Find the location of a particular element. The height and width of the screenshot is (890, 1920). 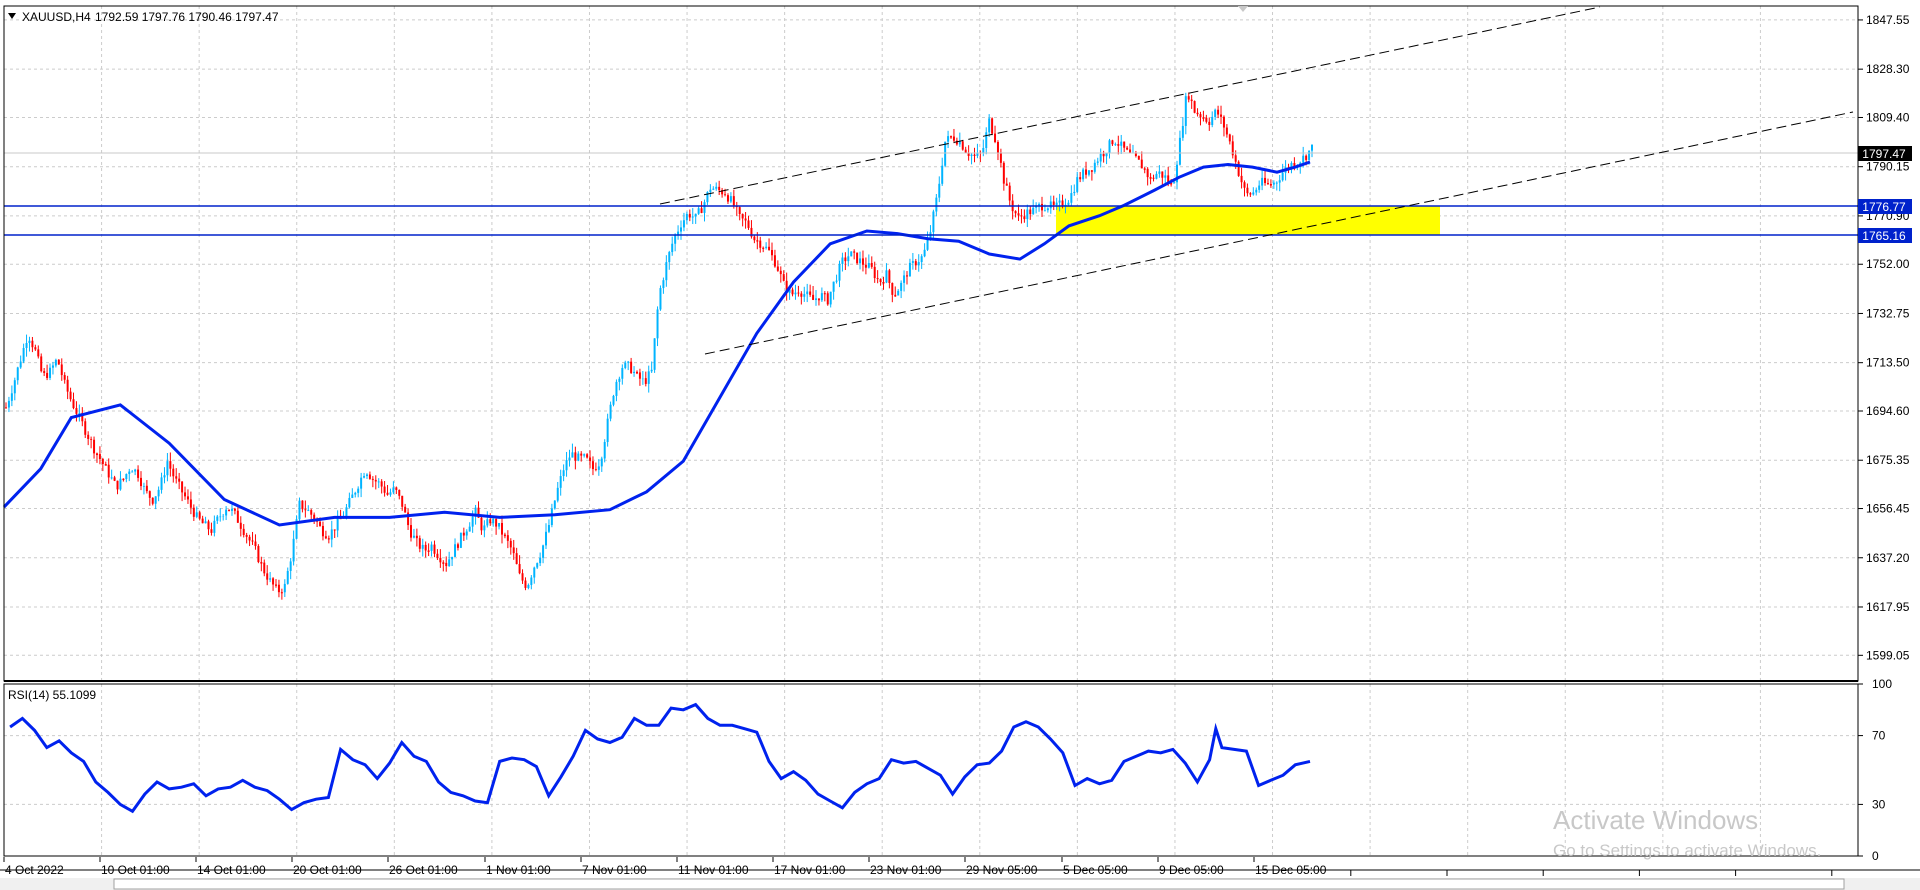

price-tick-label: 1790.15 is located at coordinates (1888, 167).